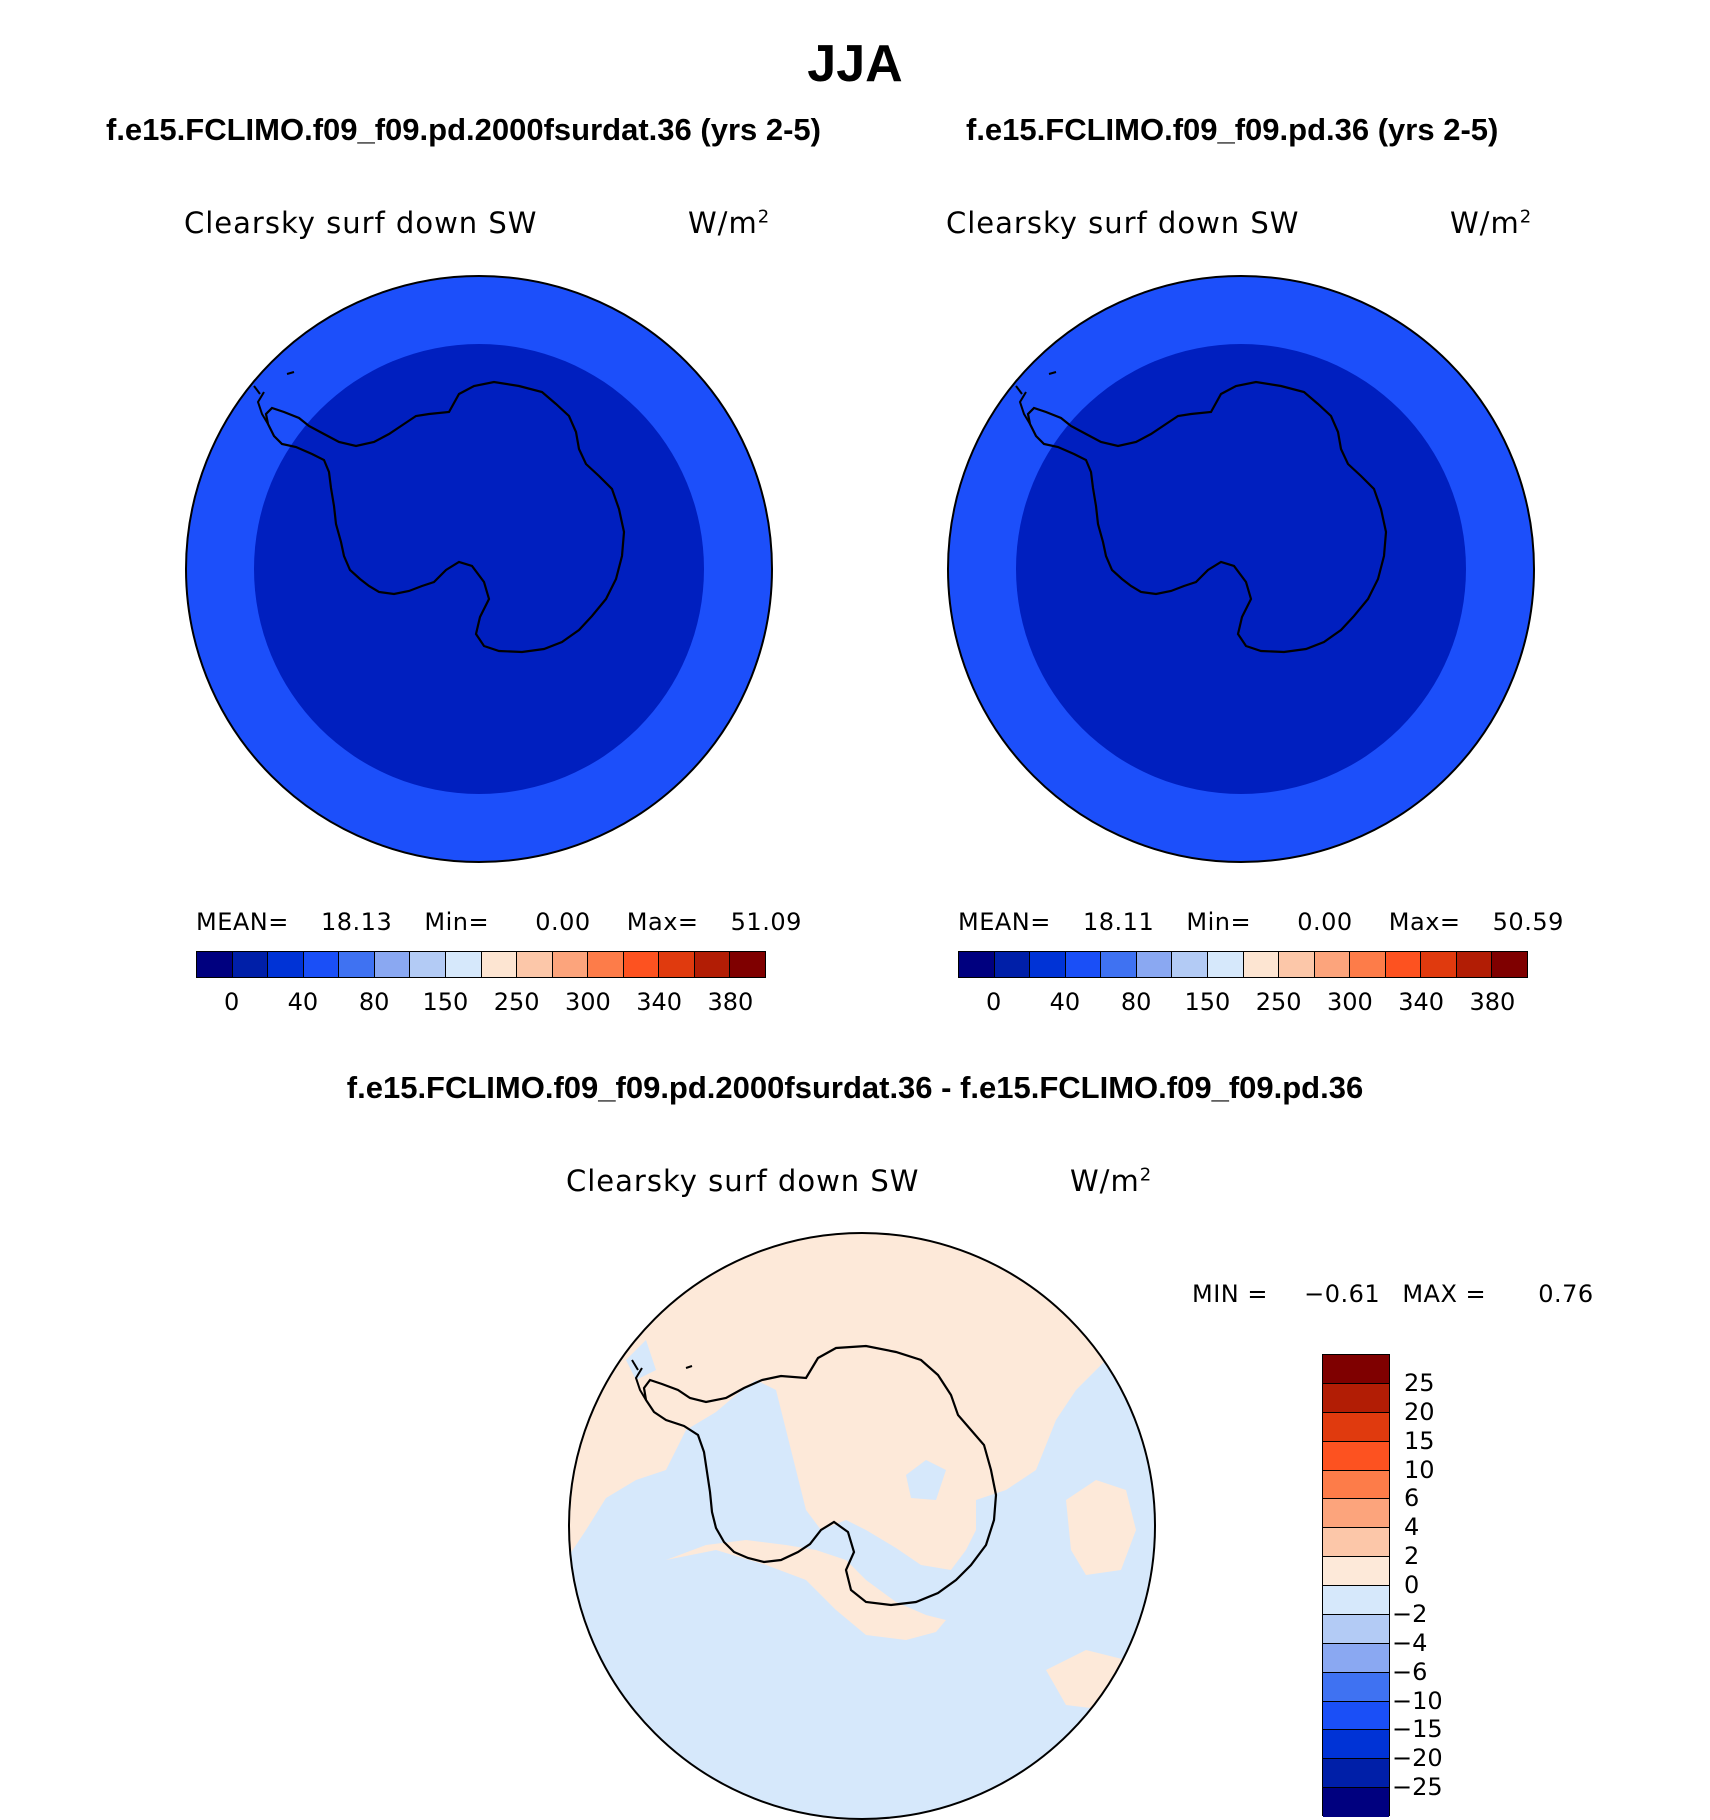  I want to click on panel-2-case-title: f.e15.FCLIMO.f09_f09.pd.36 (yrs 2-5), so click(1232, 129).